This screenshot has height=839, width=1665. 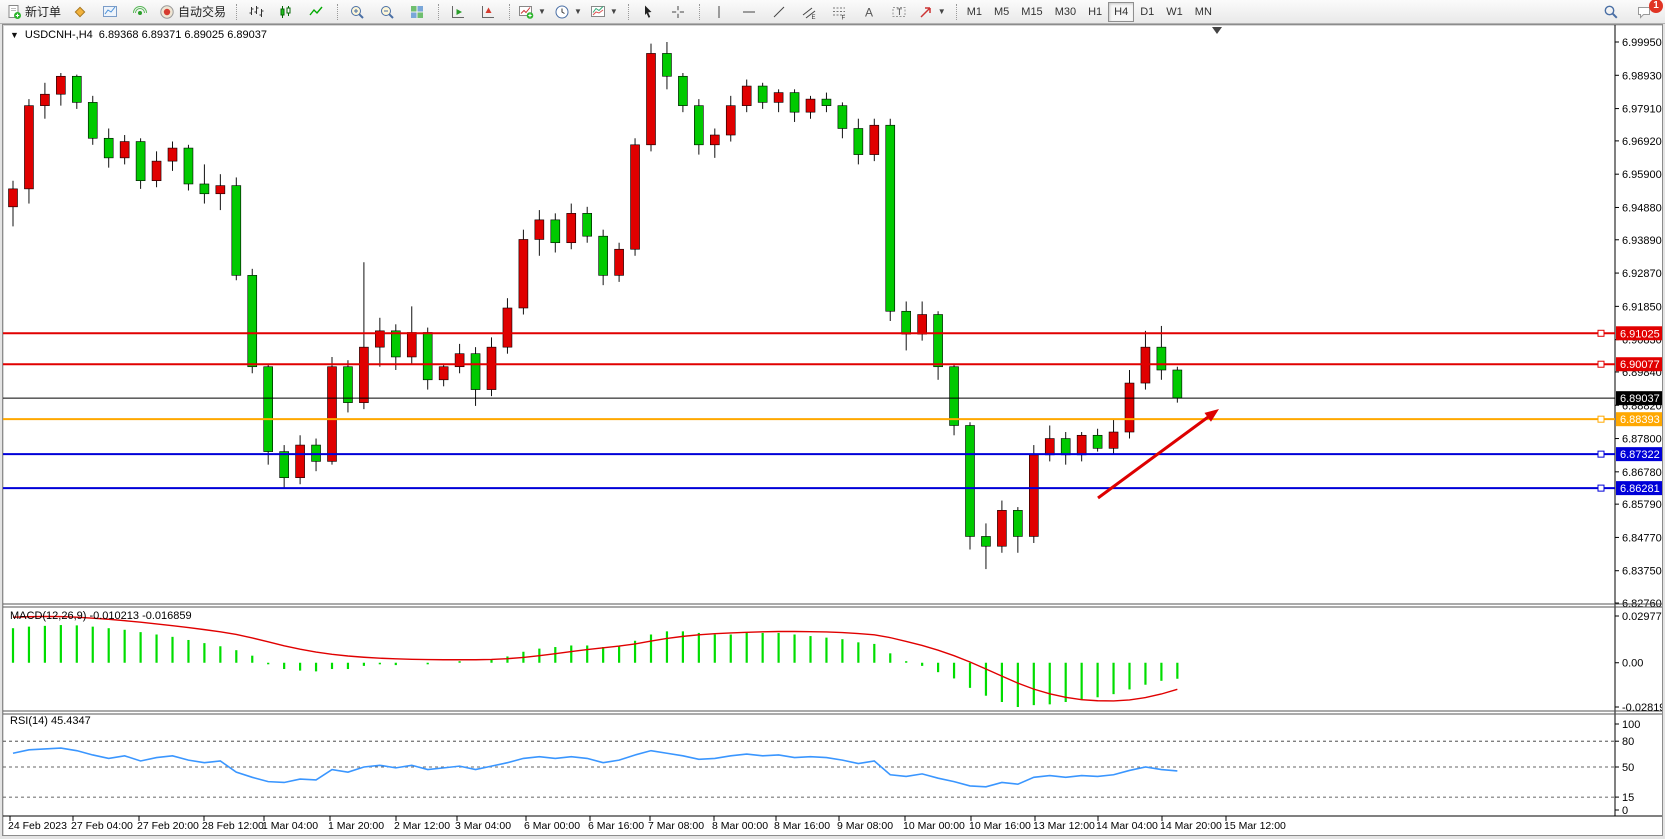 I want to click on svg-text: 10 Mar 00:00, so click(x=934, y=826).